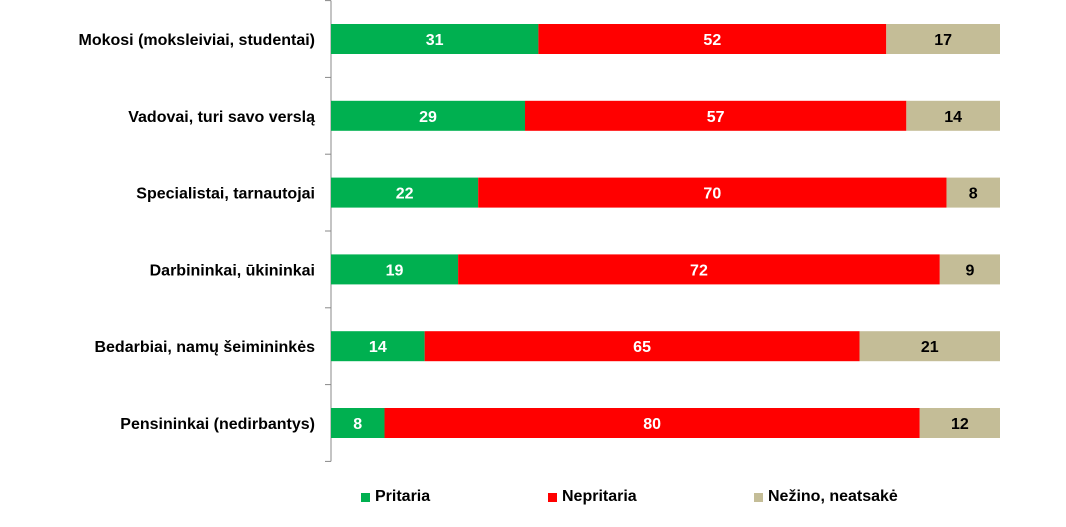 This screenshot has height=527, width=1066. I want to click on legend-label-nepritaria: Nepritaria, so click(599, 496).